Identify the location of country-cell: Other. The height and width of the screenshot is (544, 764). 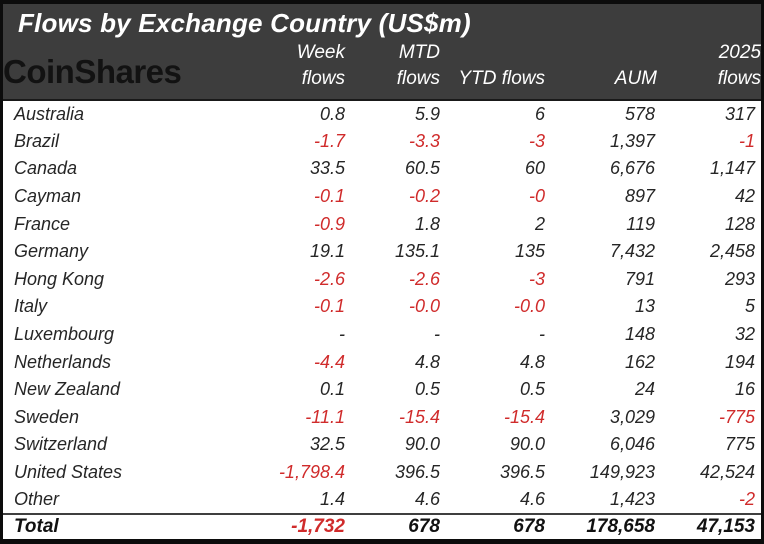
(37, 499).